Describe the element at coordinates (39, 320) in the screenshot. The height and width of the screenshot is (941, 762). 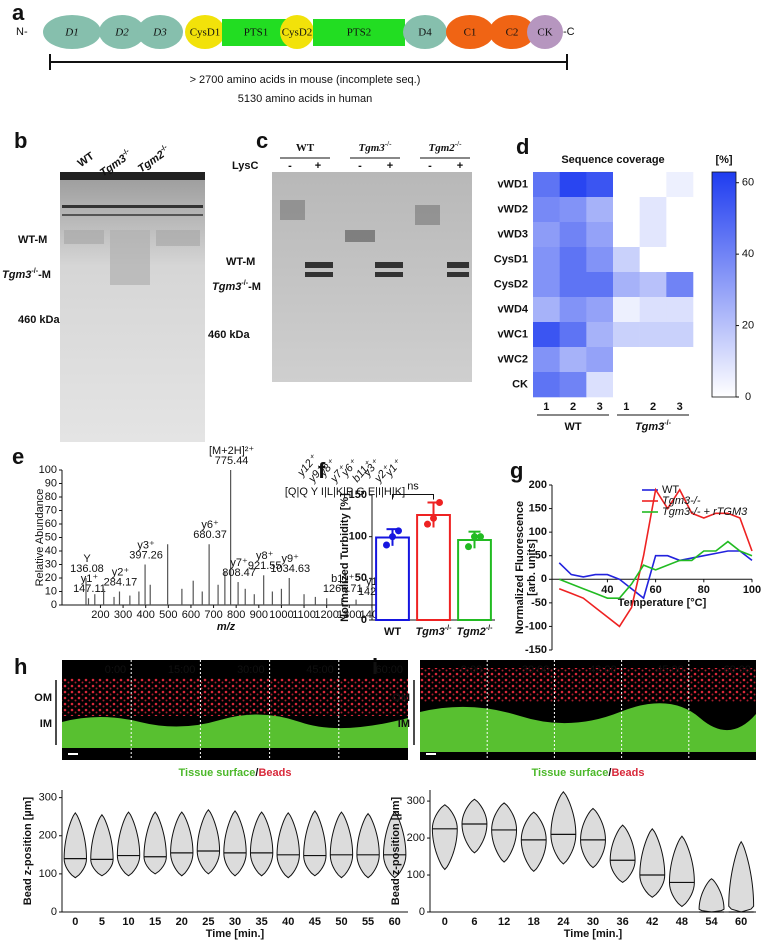
I see `marker-label-part: 460 kDa` at that location.